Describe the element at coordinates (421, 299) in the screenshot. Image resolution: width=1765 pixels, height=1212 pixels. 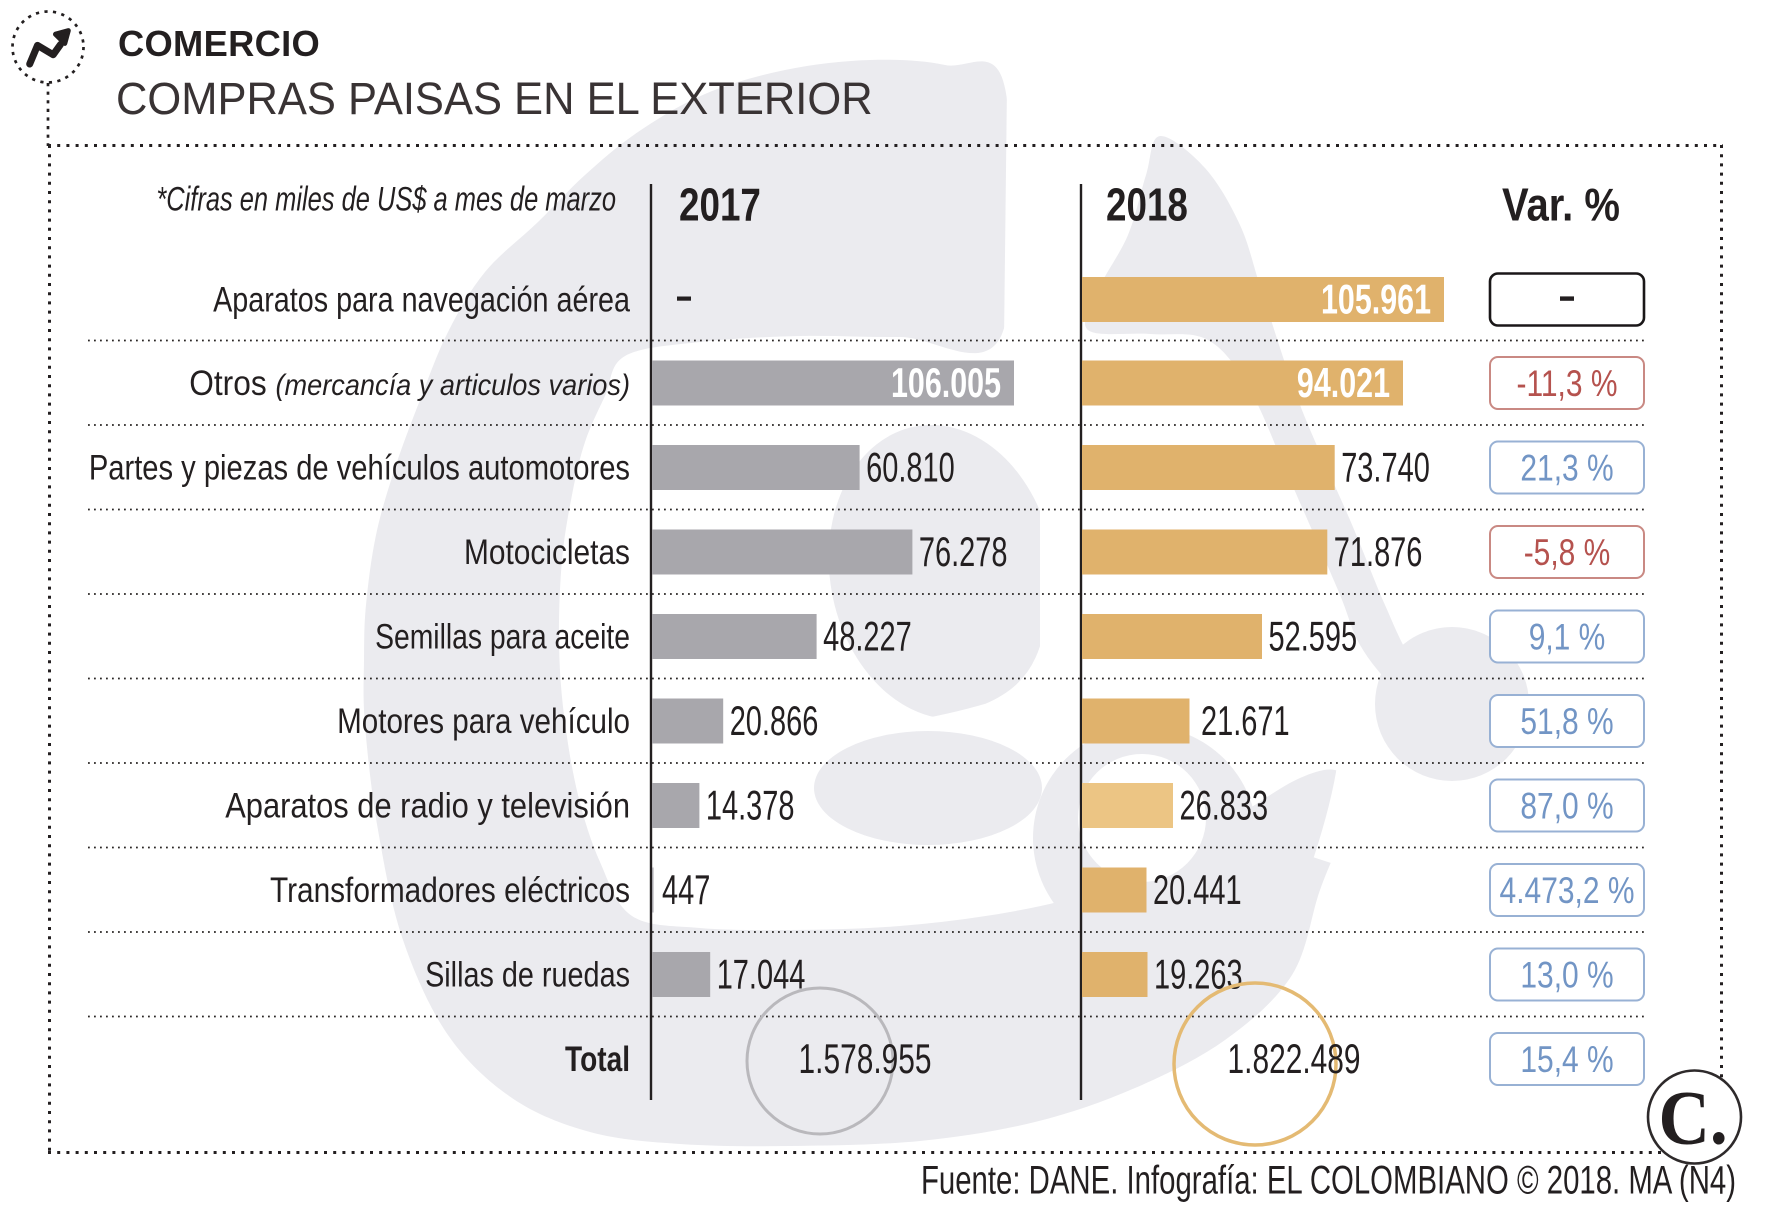
I see `svg-text: Aparatos para navegación aérea` at that location.